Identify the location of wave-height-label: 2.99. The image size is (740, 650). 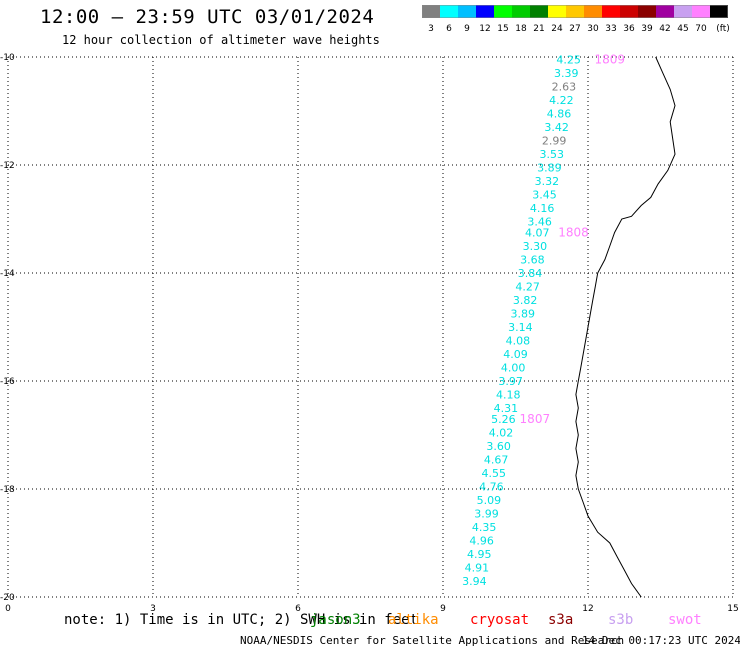
(554, 141).